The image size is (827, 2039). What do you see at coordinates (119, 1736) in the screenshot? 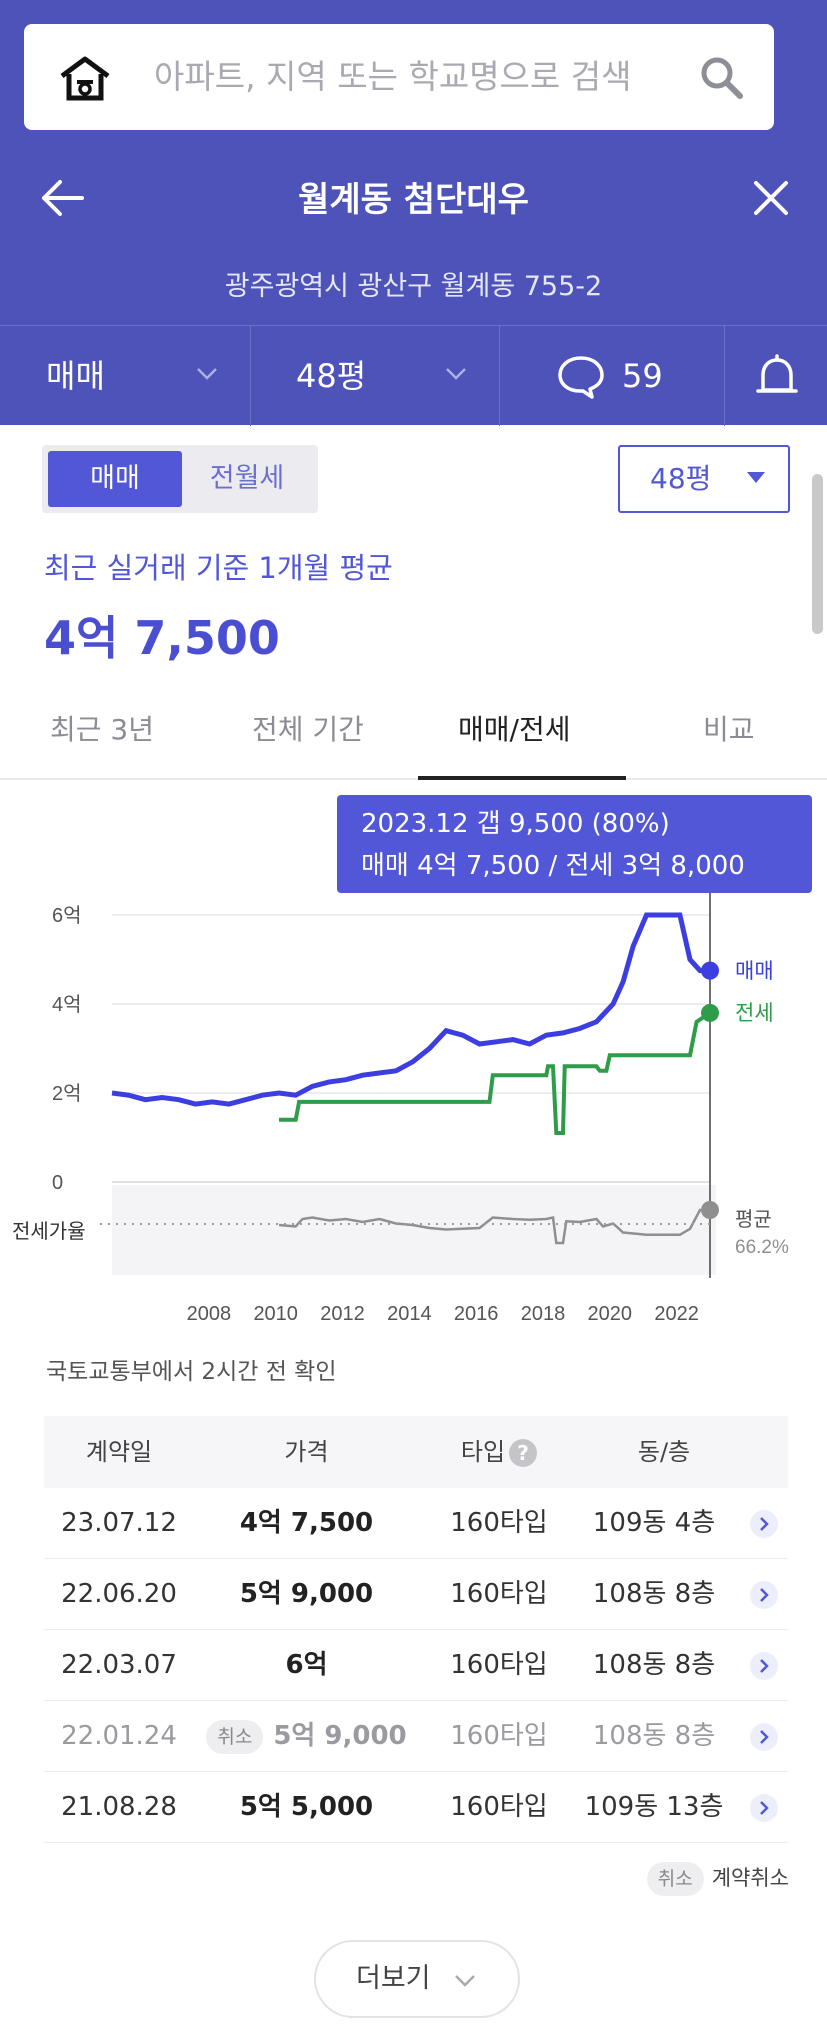
I see `cell-date: 22.01.24` at bounding box center [119, 1736].